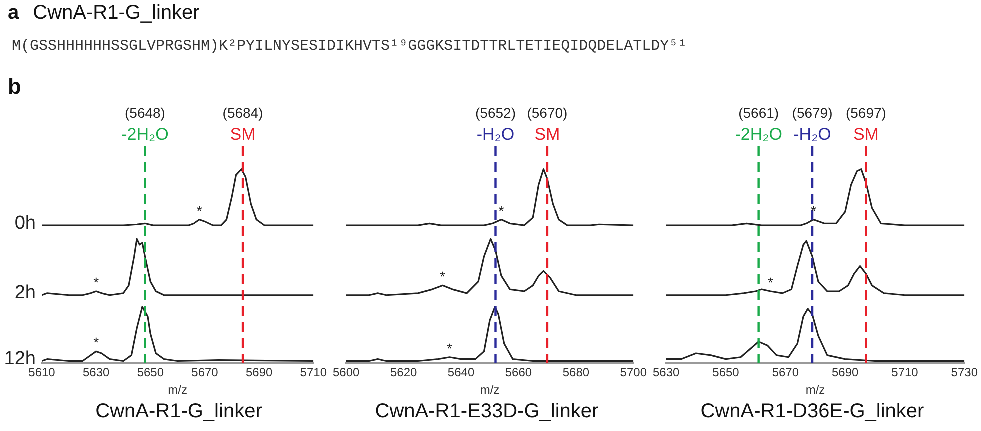 The height and width of the screenshot is (431, 981). I want to click on series-label: 2h, so click(25, 293).